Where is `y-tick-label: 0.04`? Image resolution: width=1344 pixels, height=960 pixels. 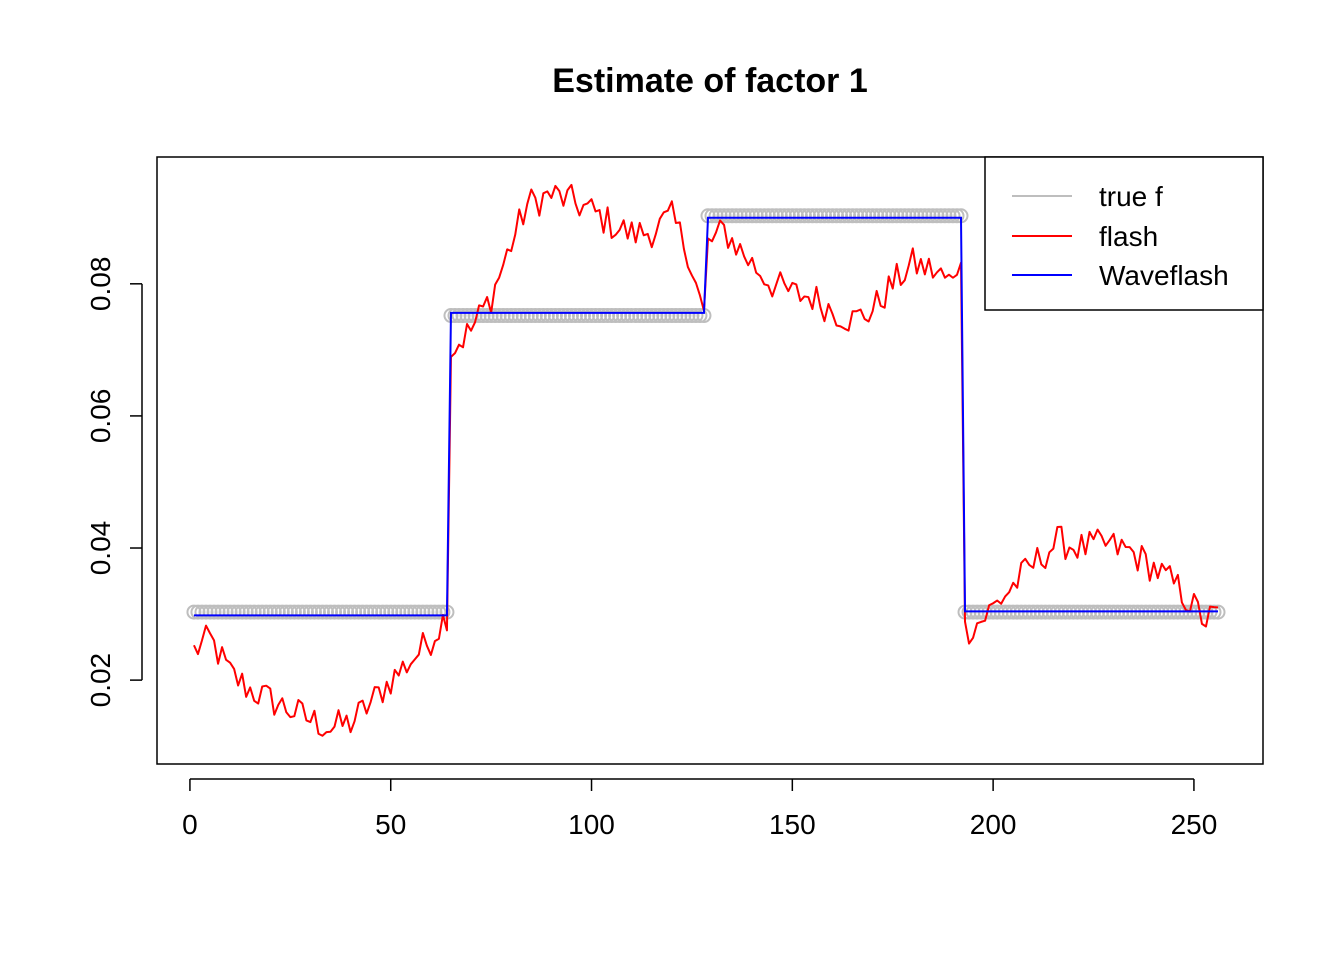 y-tick-label: 0.04 is located at coordinates (100, 548).